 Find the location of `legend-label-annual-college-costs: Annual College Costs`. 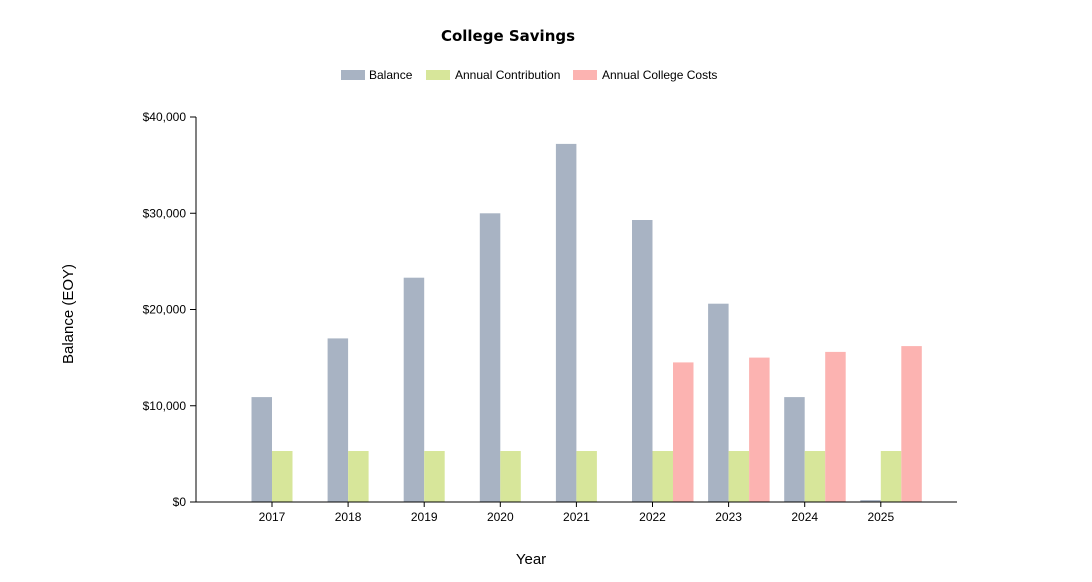

legend-label-annual-college-costs: Annual College Costs is located at coordinates (659, 75).